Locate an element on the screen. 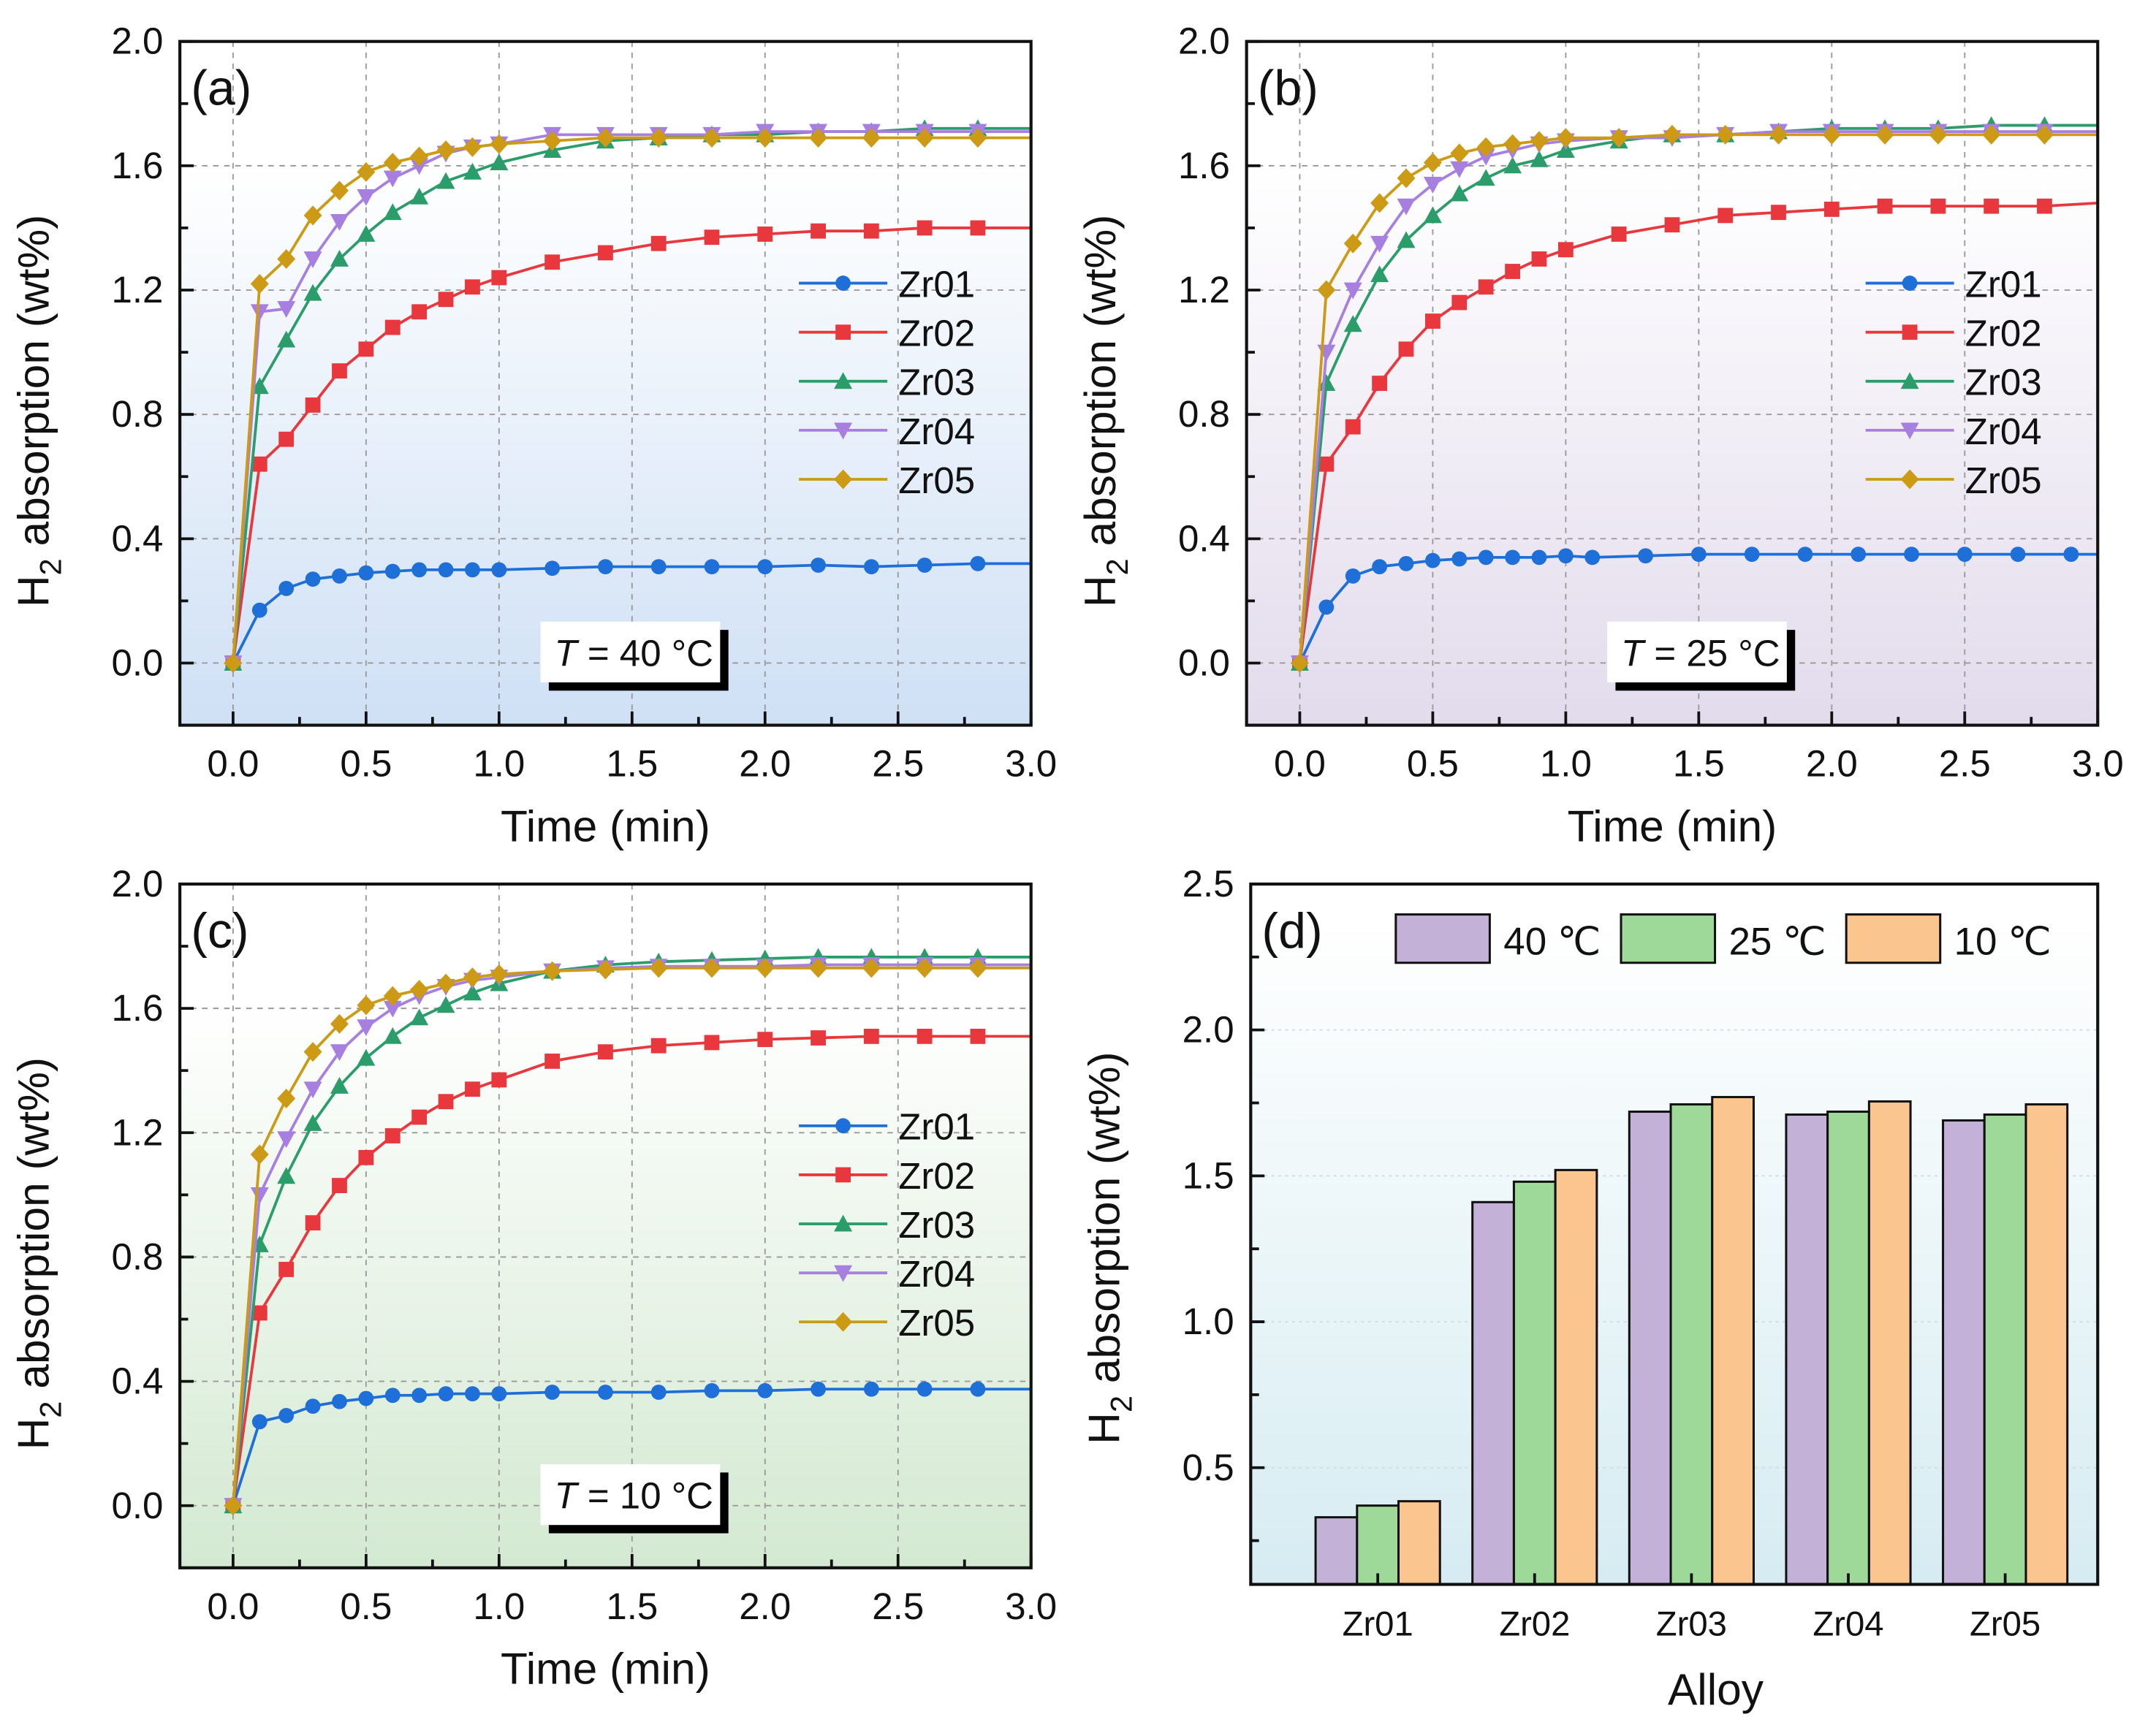 Image resolution: width=2156 pixels, height=1717 pixels. y-tick-label: 2.5 is located at coordinates (1208, 884).